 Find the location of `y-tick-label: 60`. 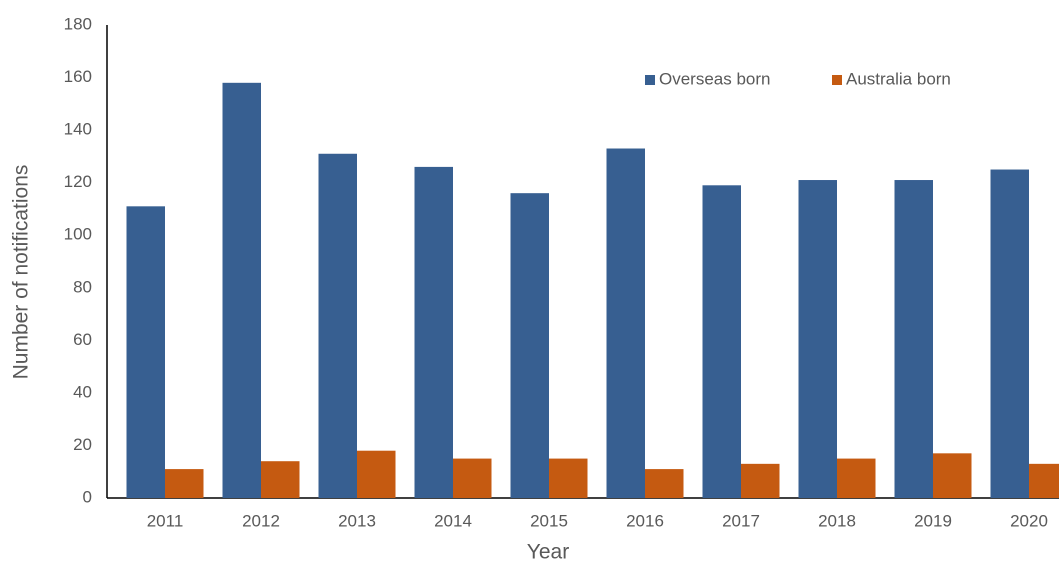

y-tick-label: 60 is located at coordinates (82, 339).